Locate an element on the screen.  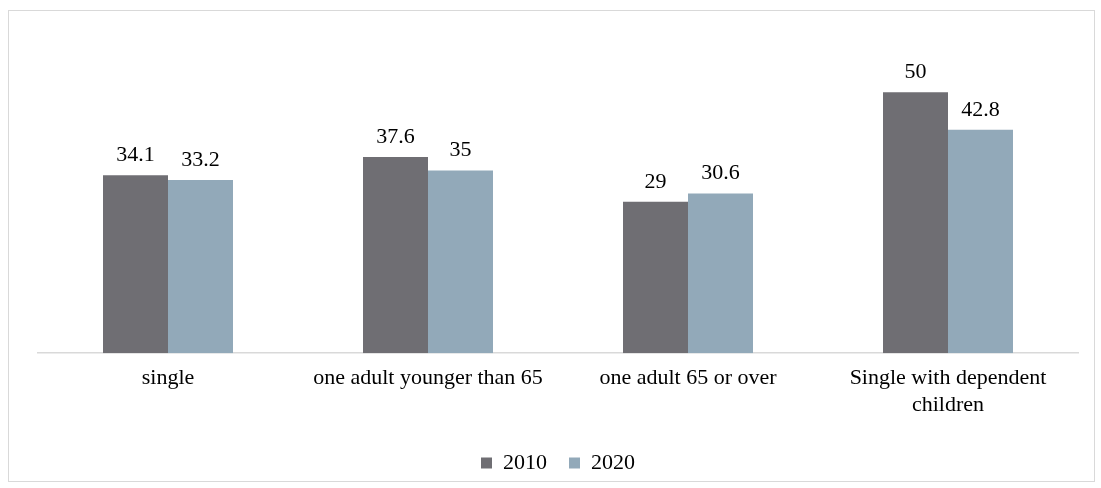
legend-label: 2020 is located at coordinates (613, 461).